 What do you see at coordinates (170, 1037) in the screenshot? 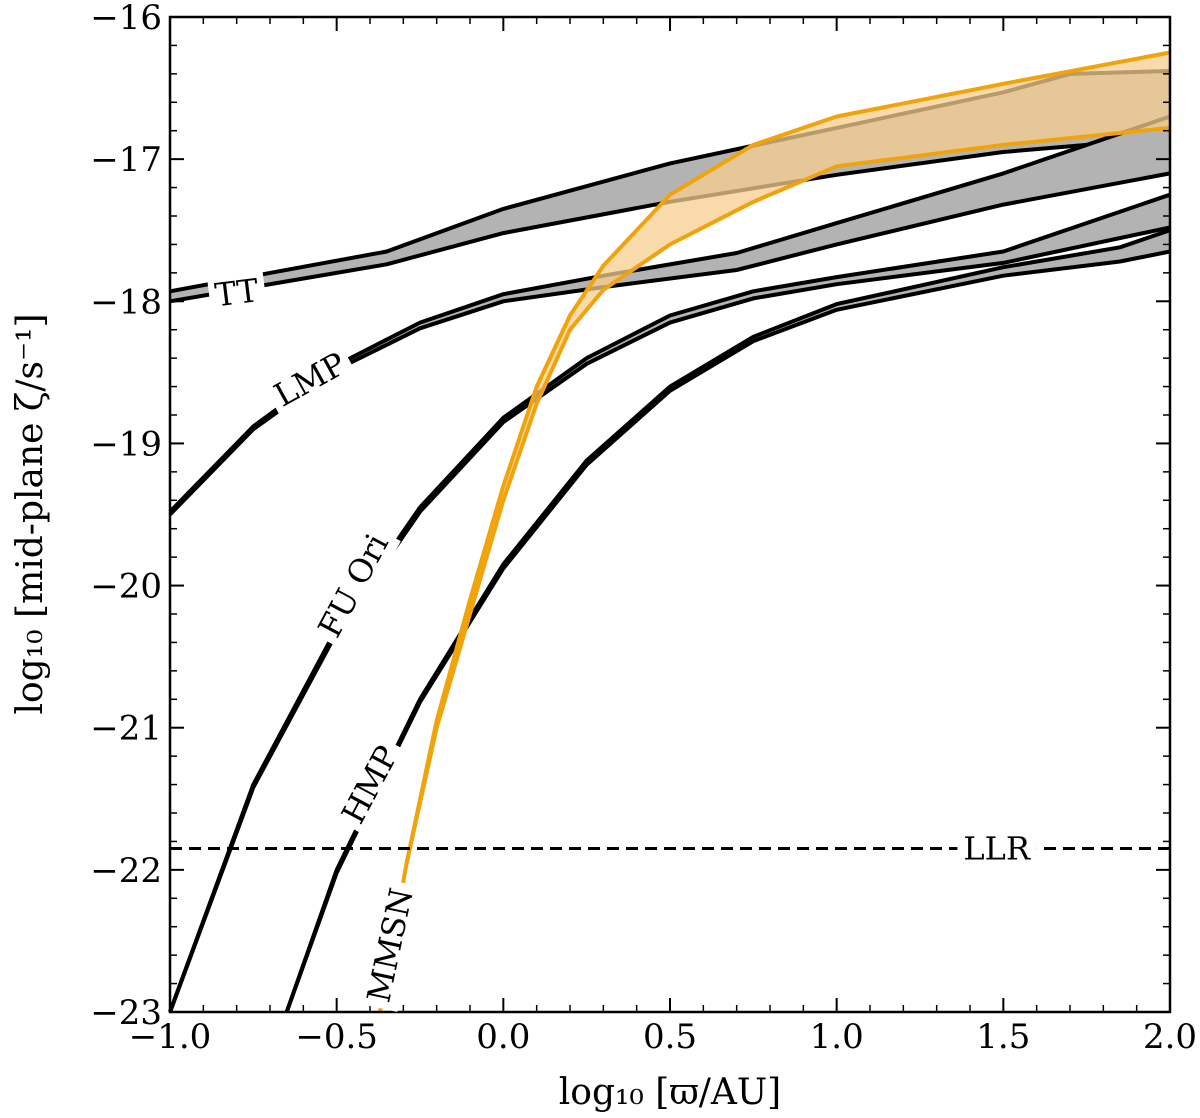
I see `x-tick-label: −1.0` at bounding box center [170, 1037].